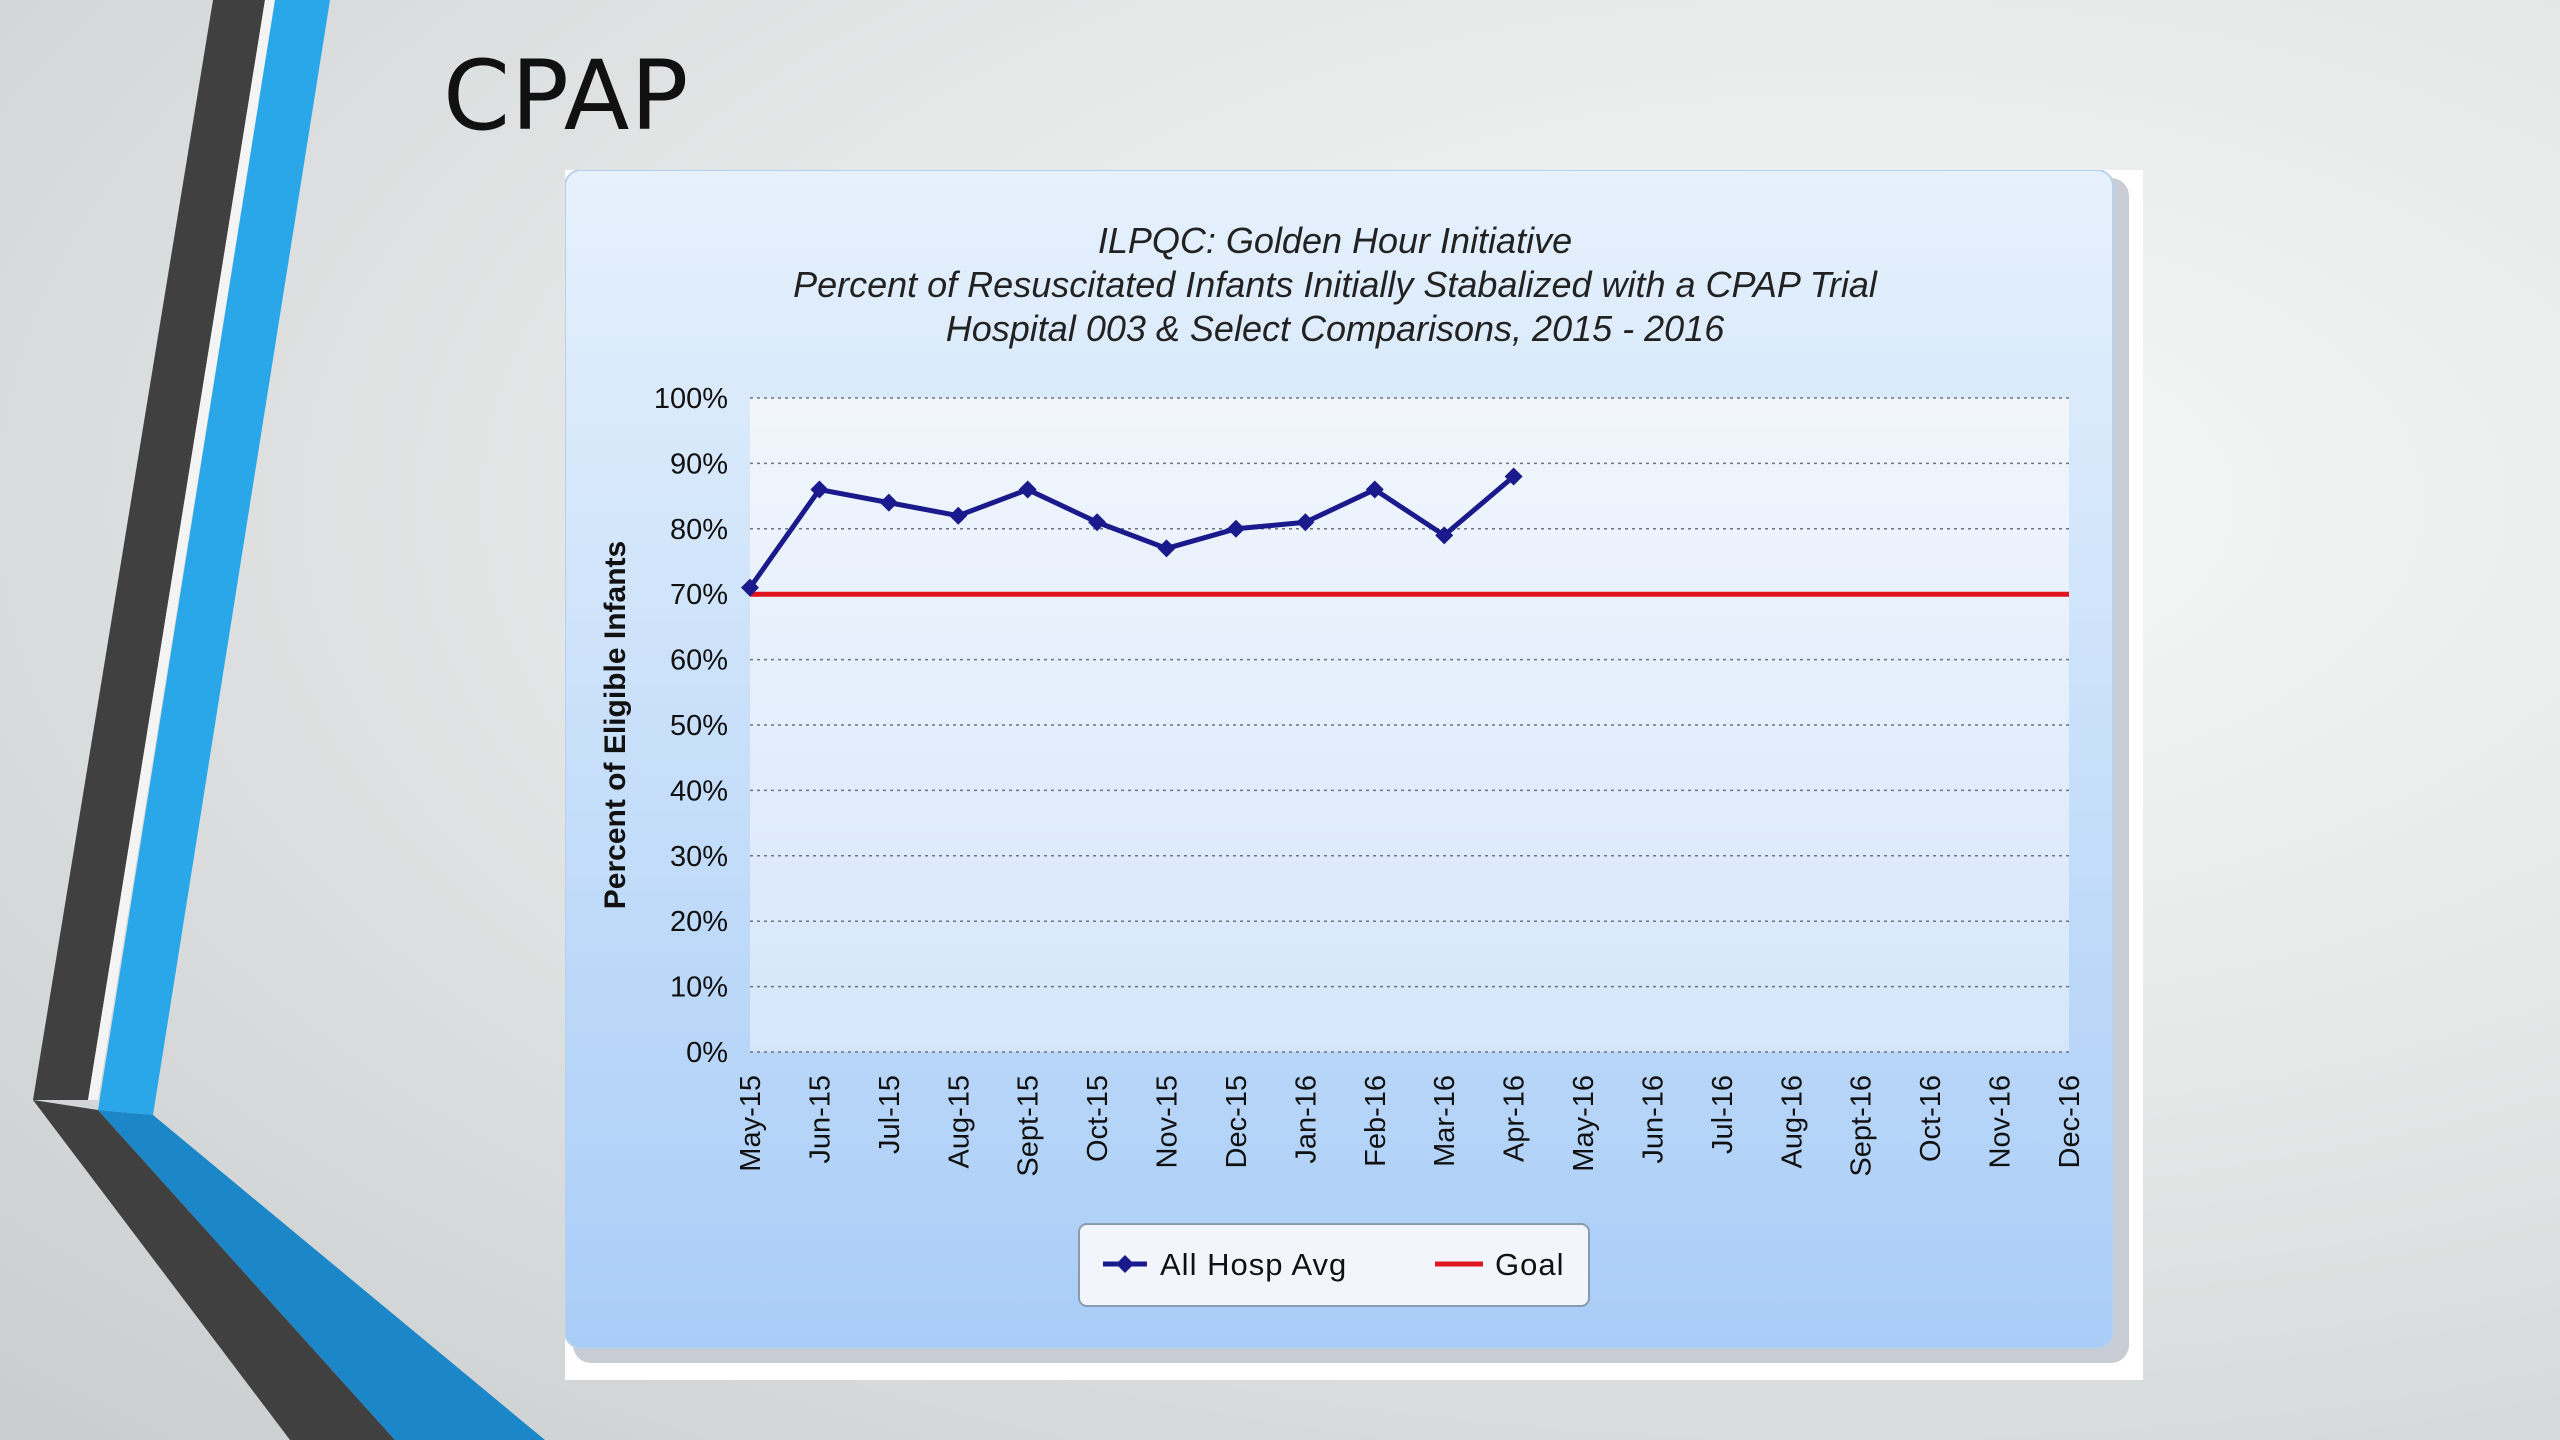 This screenshot has height=1440, width=2560. What do you see at coordinates (1584, 1123) in the screenshot?
I see `x-tick-label: May-16` at bounding box center [1584, 1123].